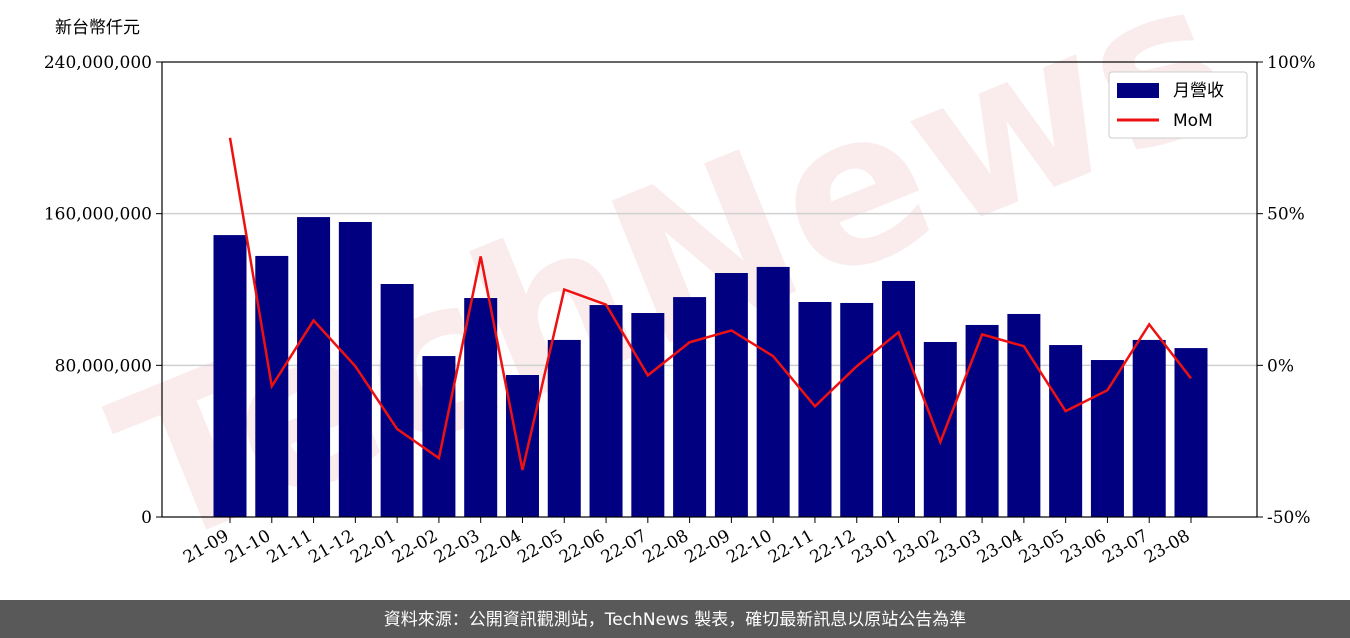 The image size is (1350, 638). I want to click on x-tick-label: 23-05, so click(1042, 547).